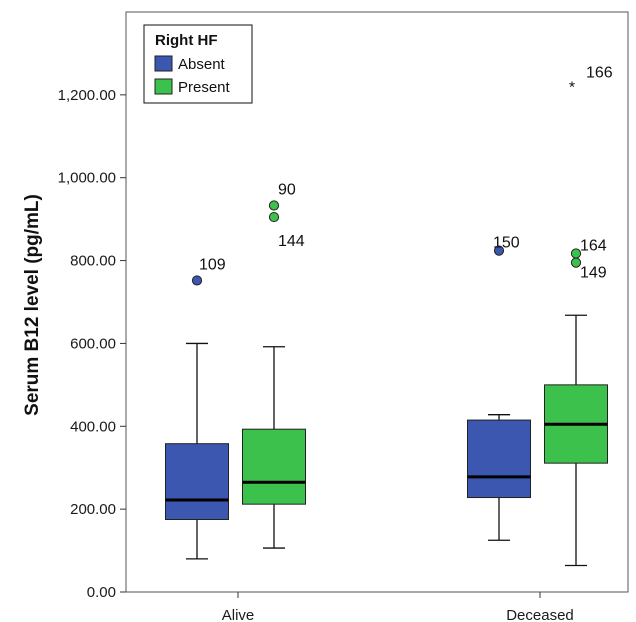 This screenshot has width=636, height=622. What do you see at coordinates (93, 509) in the screenshot?
I see `y-tick-label: 200.00` at bounding box center [93, 509].